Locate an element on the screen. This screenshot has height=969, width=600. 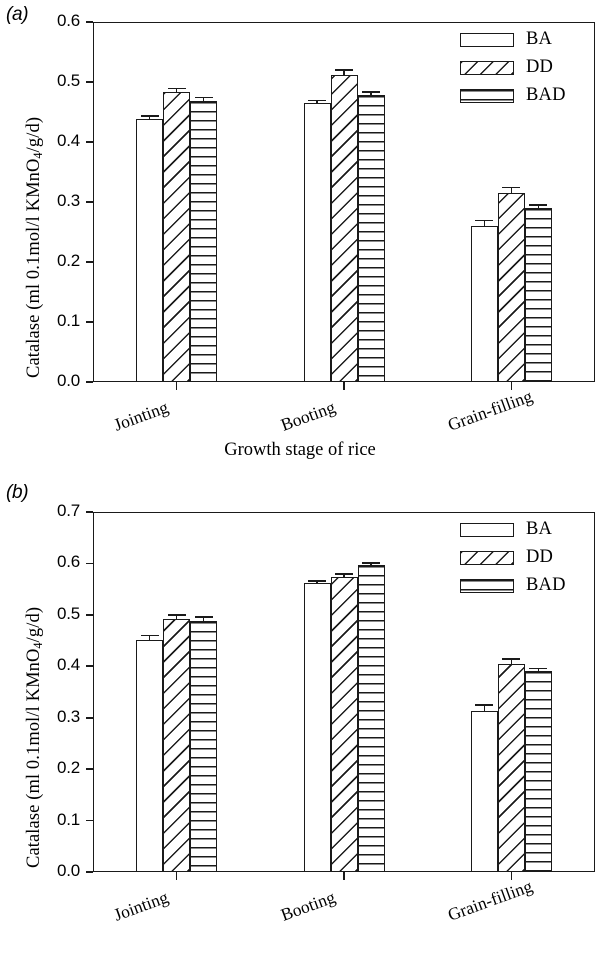
panel-a-label: (a) is located at coordinates (17, 14).